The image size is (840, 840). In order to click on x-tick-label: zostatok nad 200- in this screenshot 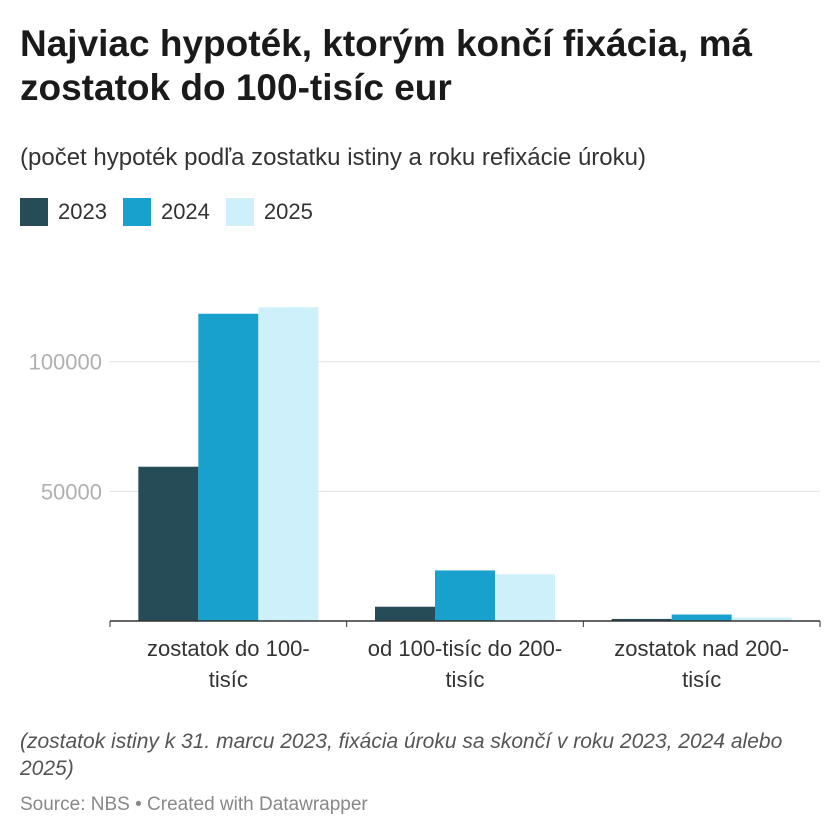, I will do `click(701, 648)`.